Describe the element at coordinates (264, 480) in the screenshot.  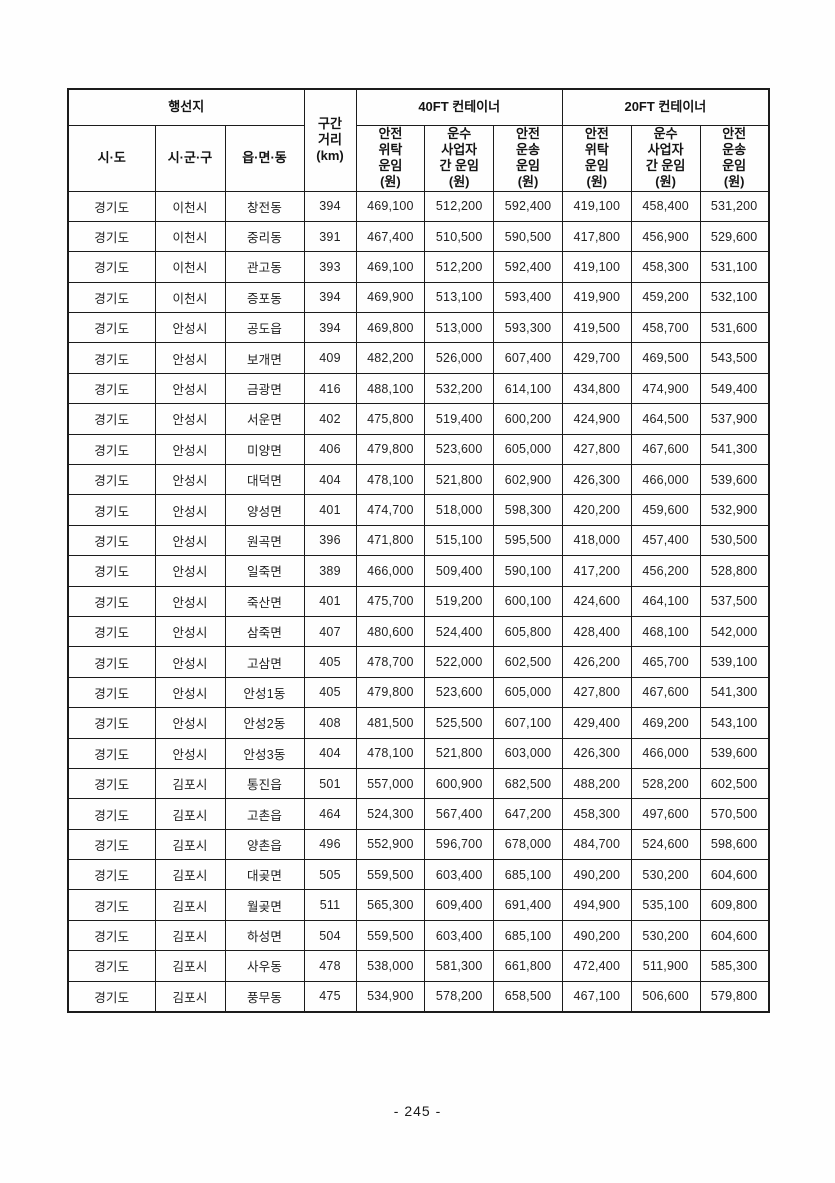
I see `cell-eupmyeondong: 대덕면` at that location.